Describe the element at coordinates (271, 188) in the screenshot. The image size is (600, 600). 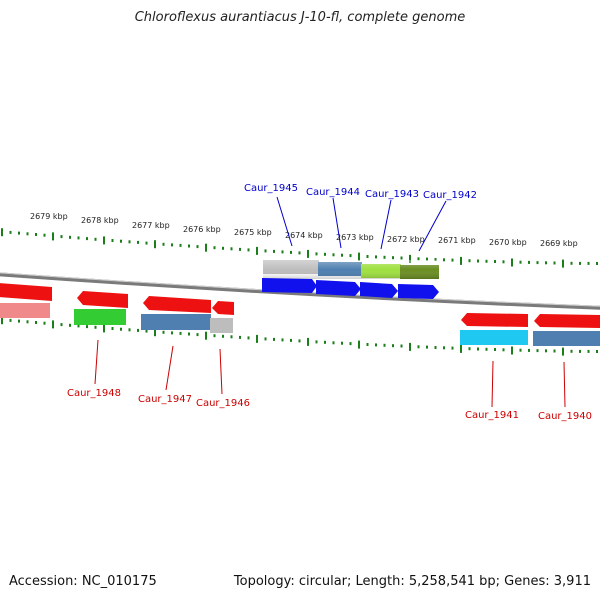
I see `label-caur-1945: Caur_1945` at that location.